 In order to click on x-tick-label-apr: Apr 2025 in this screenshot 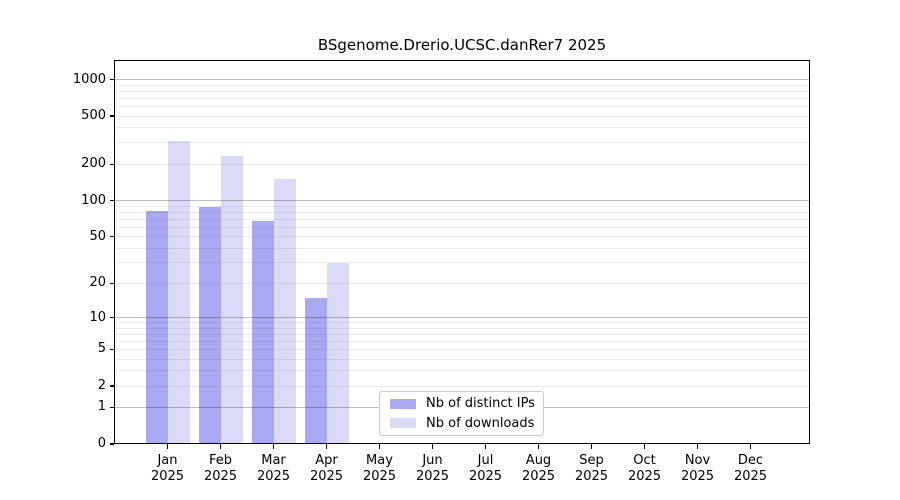, I will do `click(326, 468)`.